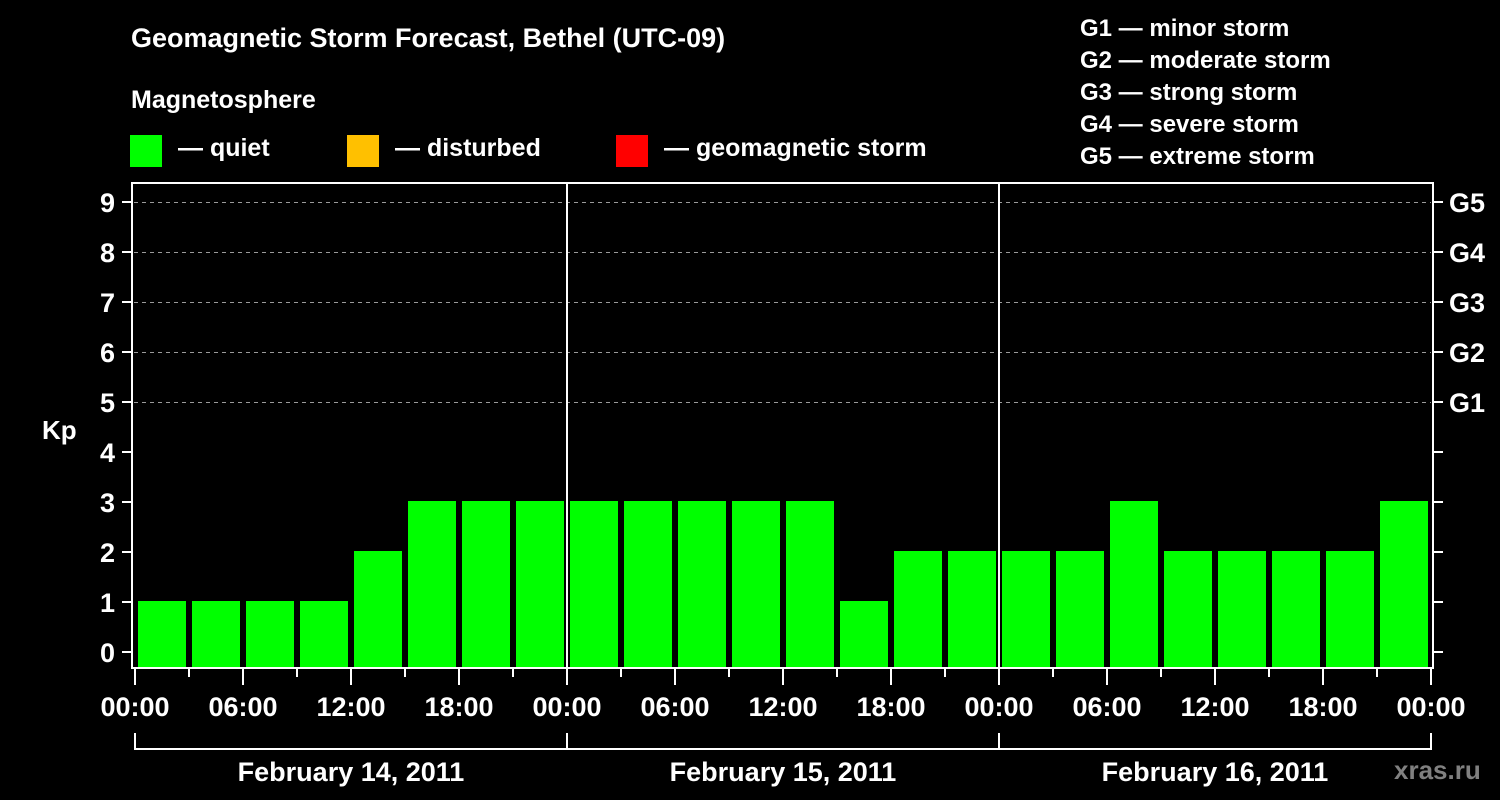 This screenshot has width=1500, height=800. What do you see at coordinates (107, 303) in the screenshot?
I see `y-tick-label: 7` at bounding box center [107, 303].